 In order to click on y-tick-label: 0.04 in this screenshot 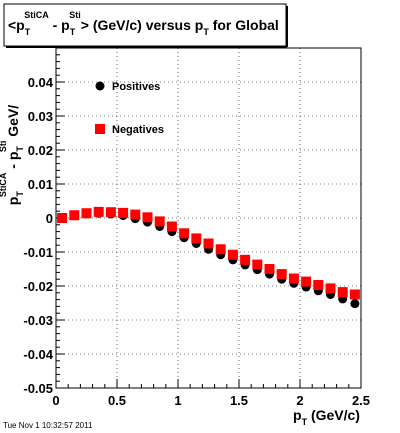, I will do `click(41, 82)`.